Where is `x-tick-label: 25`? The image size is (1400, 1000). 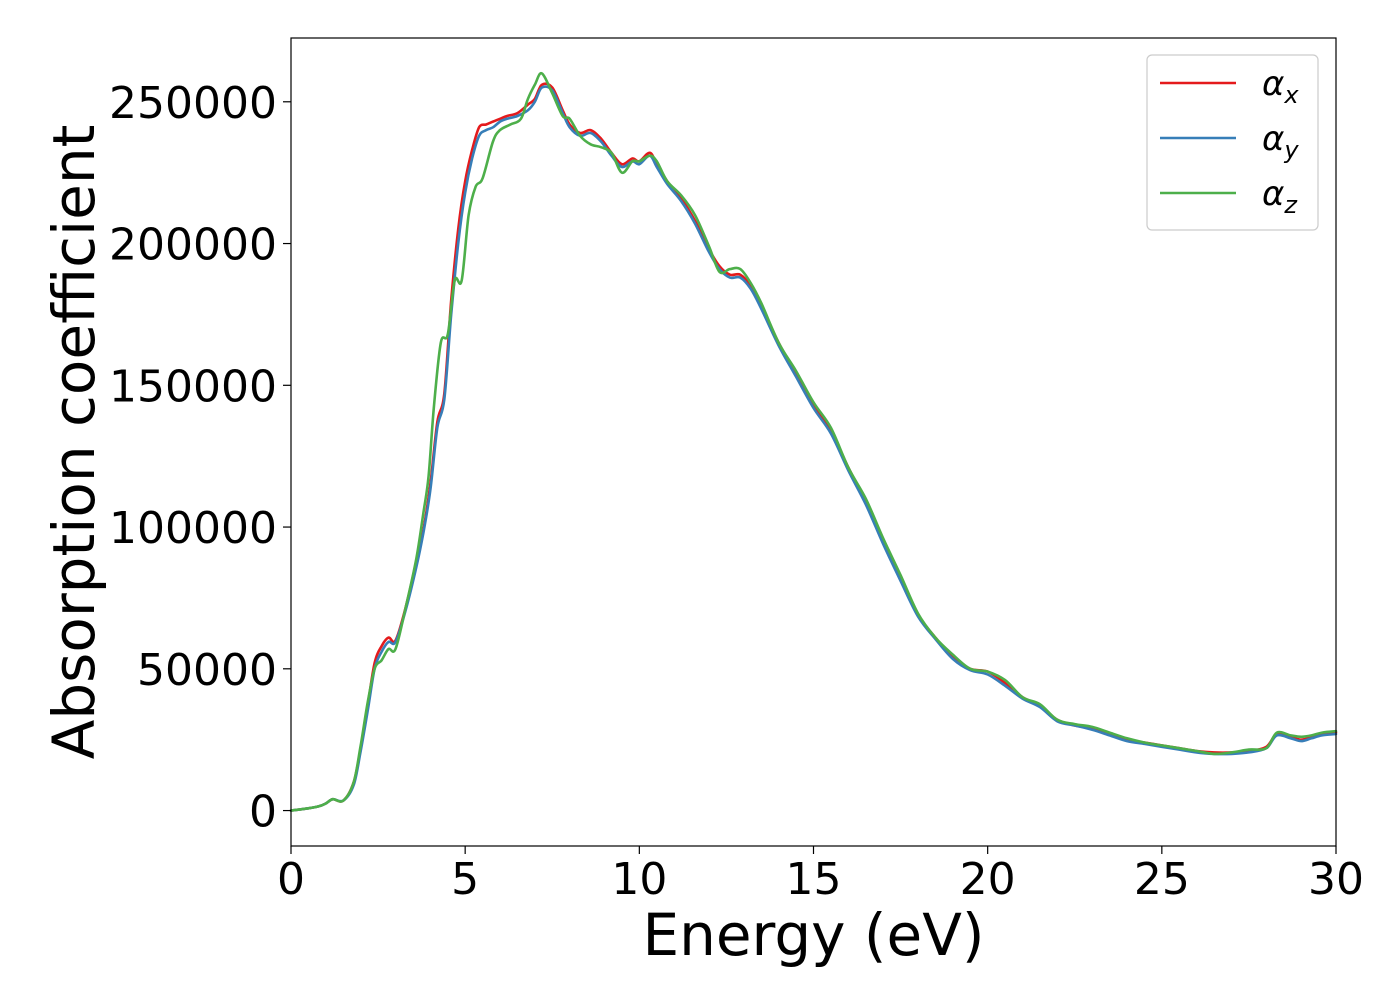 x-tick-label: 25 is located at coordinates (1162, 879).